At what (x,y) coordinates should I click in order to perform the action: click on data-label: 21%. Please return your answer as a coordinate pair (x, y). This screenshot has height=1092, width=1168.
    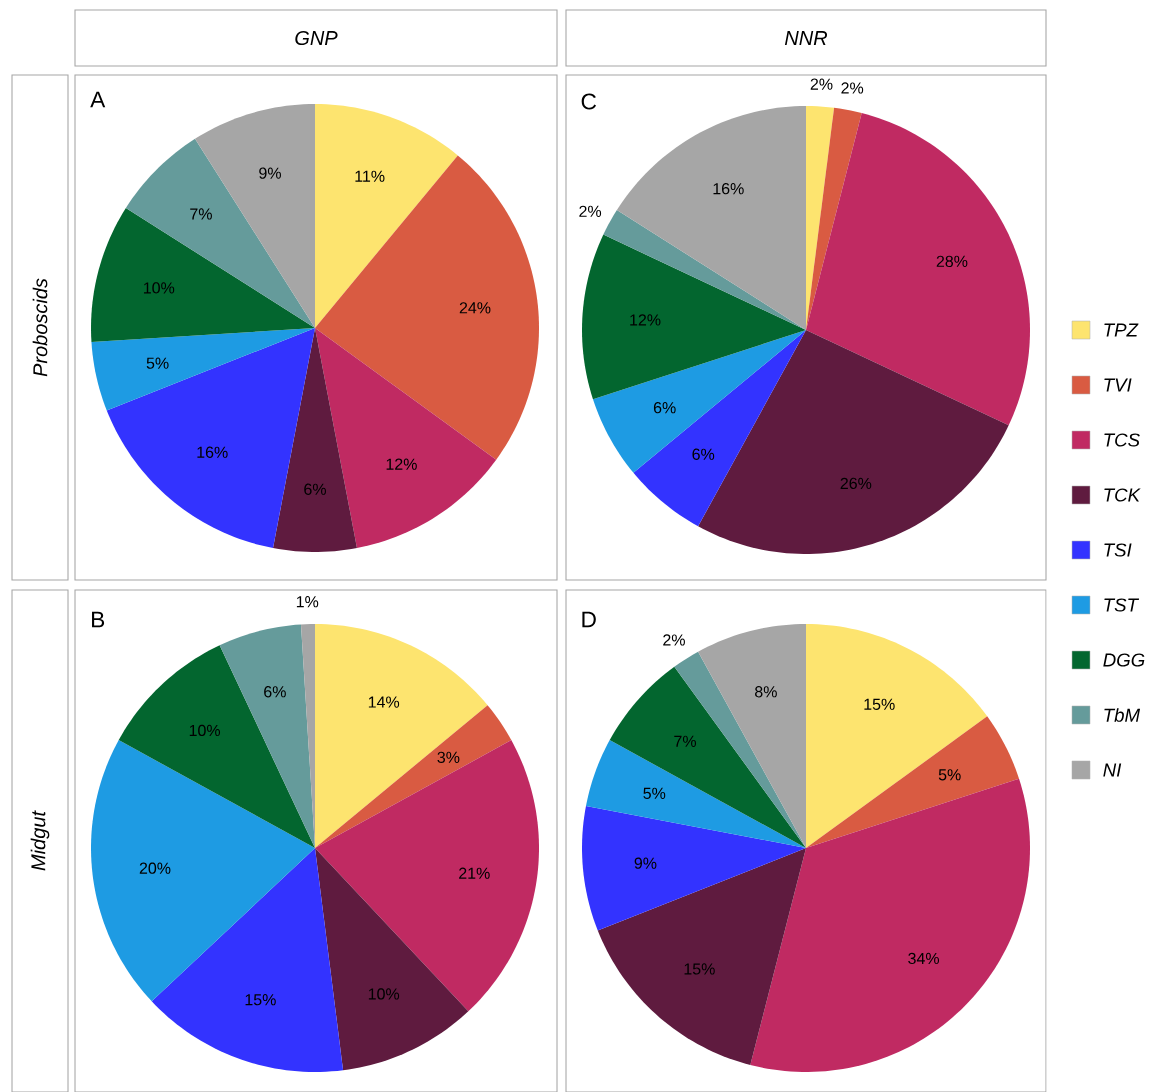
    Looking at the image, I should click on (474, 873).